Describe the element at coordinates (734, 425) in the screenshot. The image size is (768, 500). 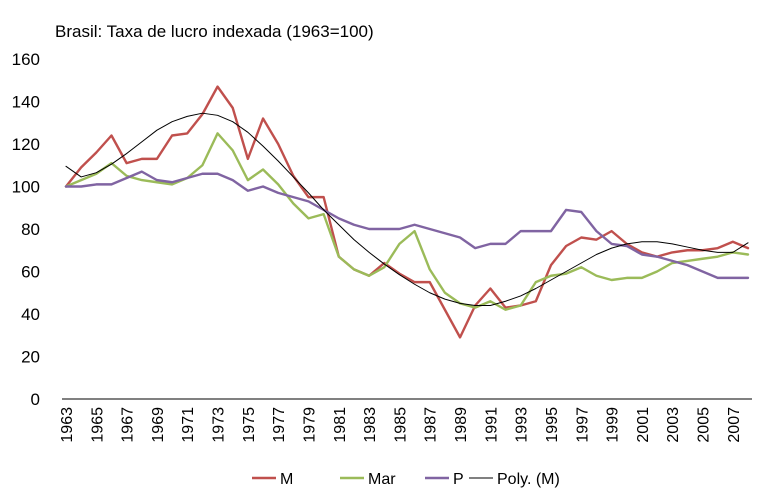
I see `x-tick-label: 2007` at that location.